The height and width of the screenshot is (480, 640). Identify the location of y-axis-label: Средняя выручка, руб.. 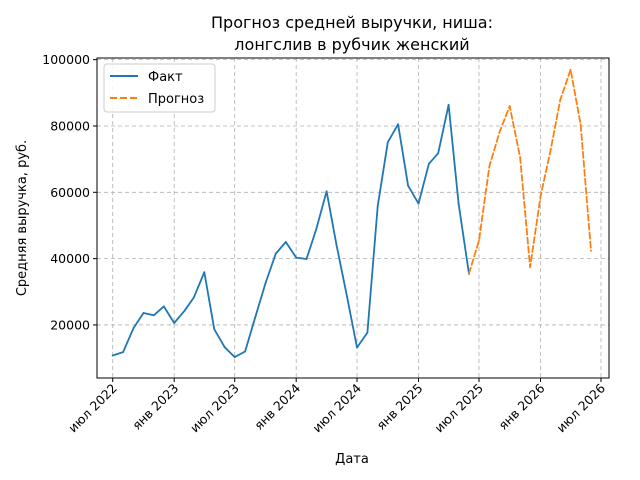
(22, 218).